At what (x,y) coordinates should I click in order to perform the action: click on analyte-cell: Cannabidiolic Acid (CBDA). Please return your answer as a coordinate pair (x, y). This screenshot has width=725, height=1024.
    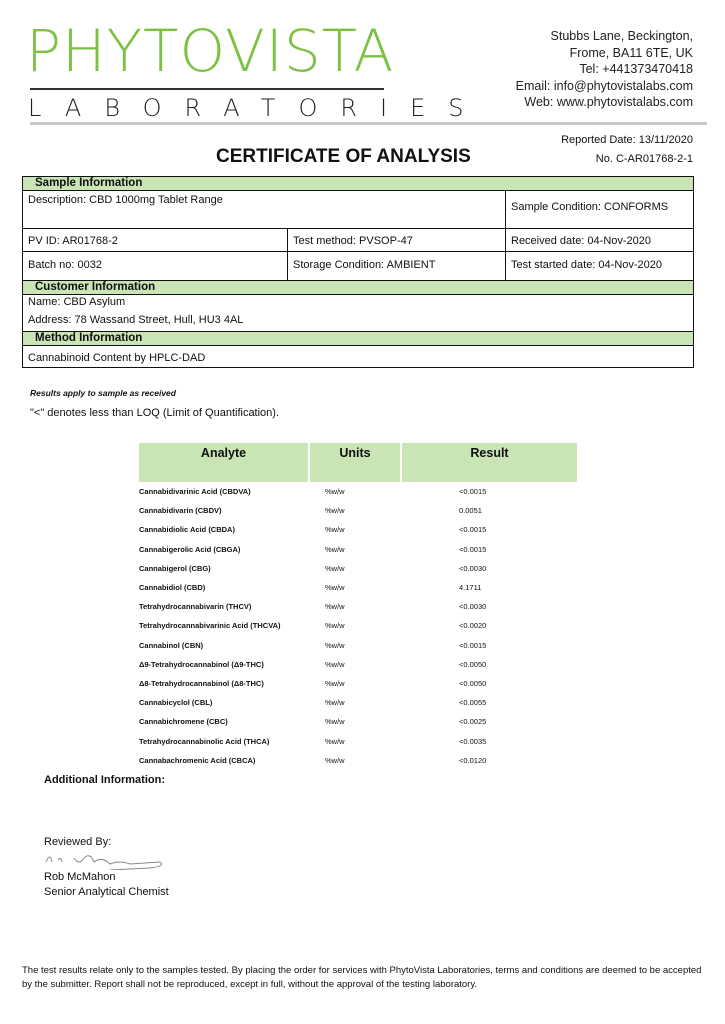
    Looking at the image, I should click on (187, 530).